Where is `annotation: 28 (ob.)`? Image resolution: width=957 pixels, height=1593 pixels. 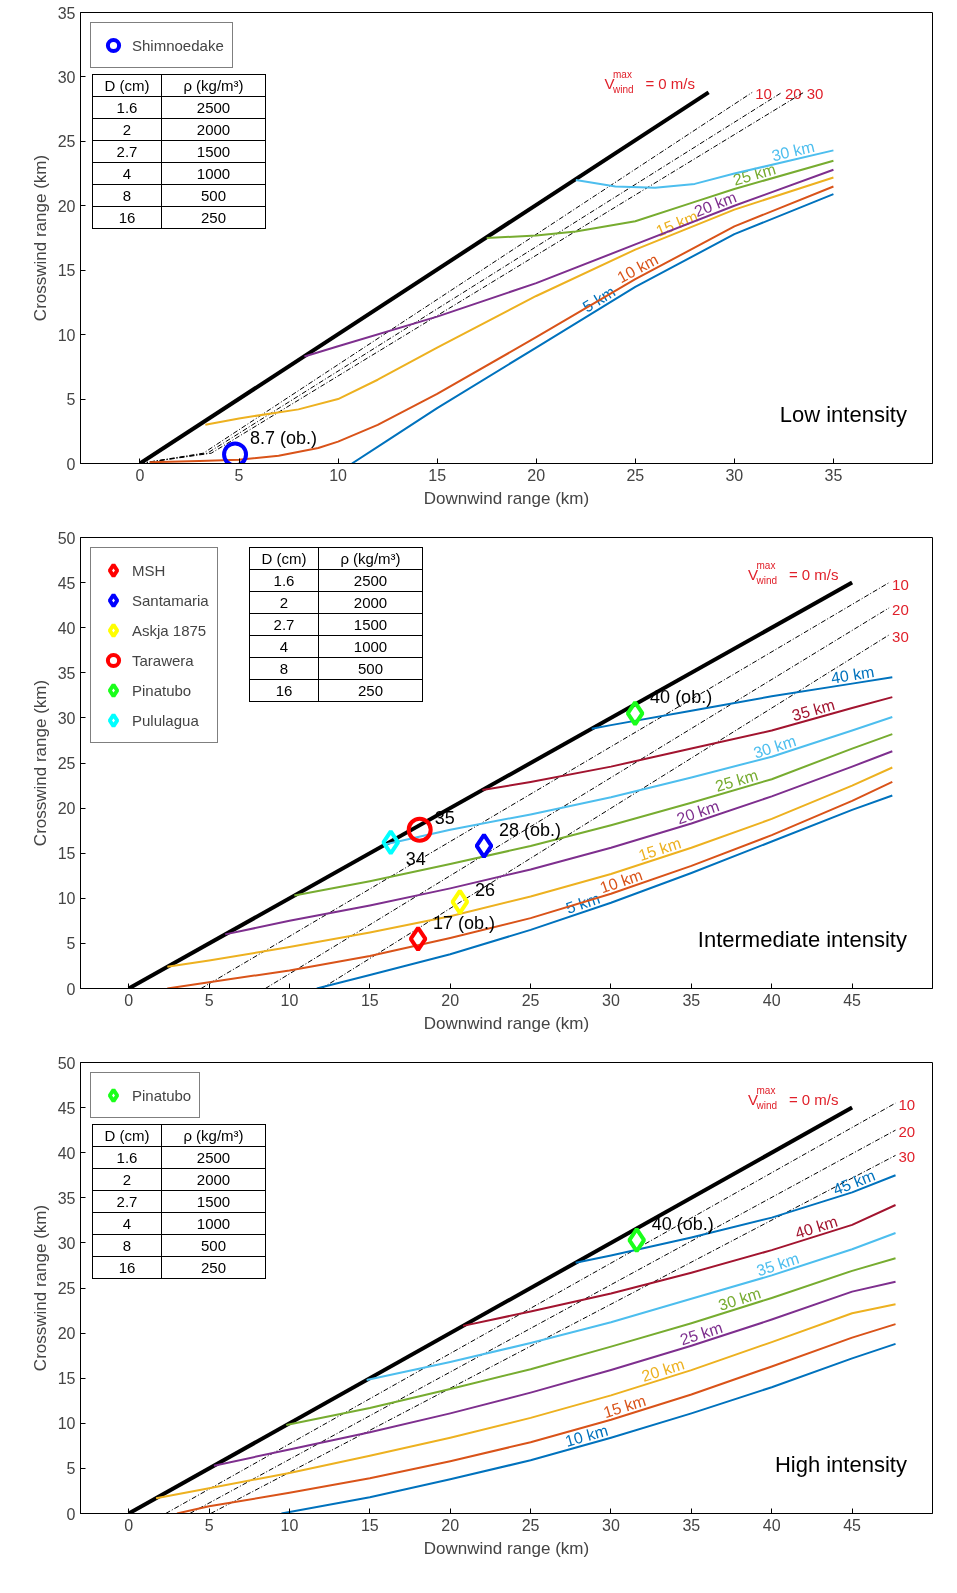
annotation: 28 (ob.) is located at coordinates (530, 829).